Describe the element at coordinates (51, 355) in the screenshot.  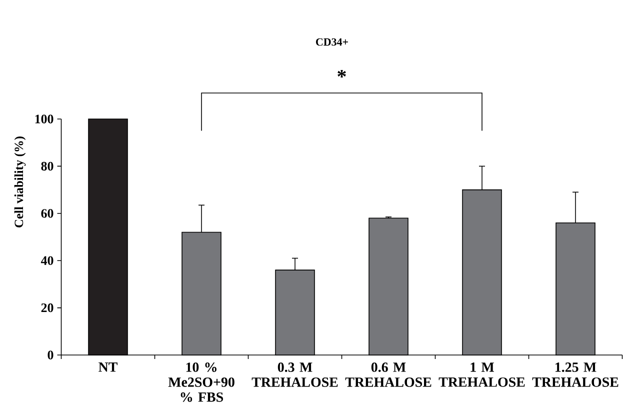
I see `y-tick-label: 0` at that location.